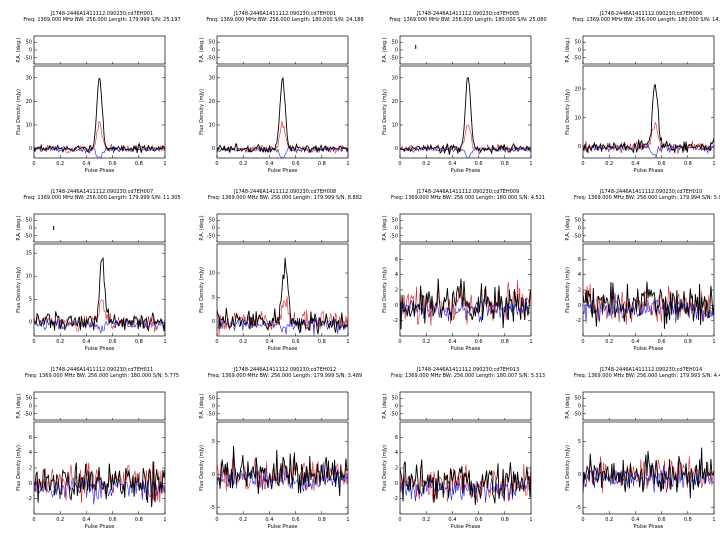 The height and width of the screenshot is (544, 720). I want to click on x-tick-label: 0.4, so click(635, 164).